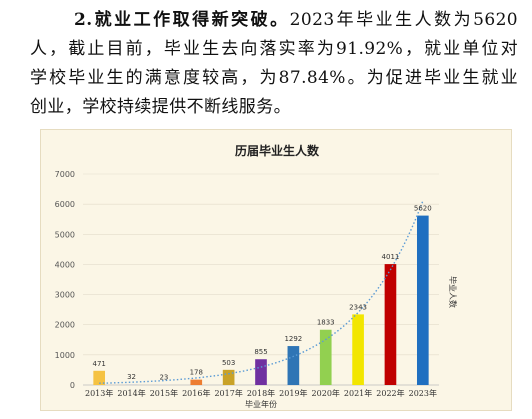  I want to click on y-axis-label: 毕业人数, so click(453, 292).